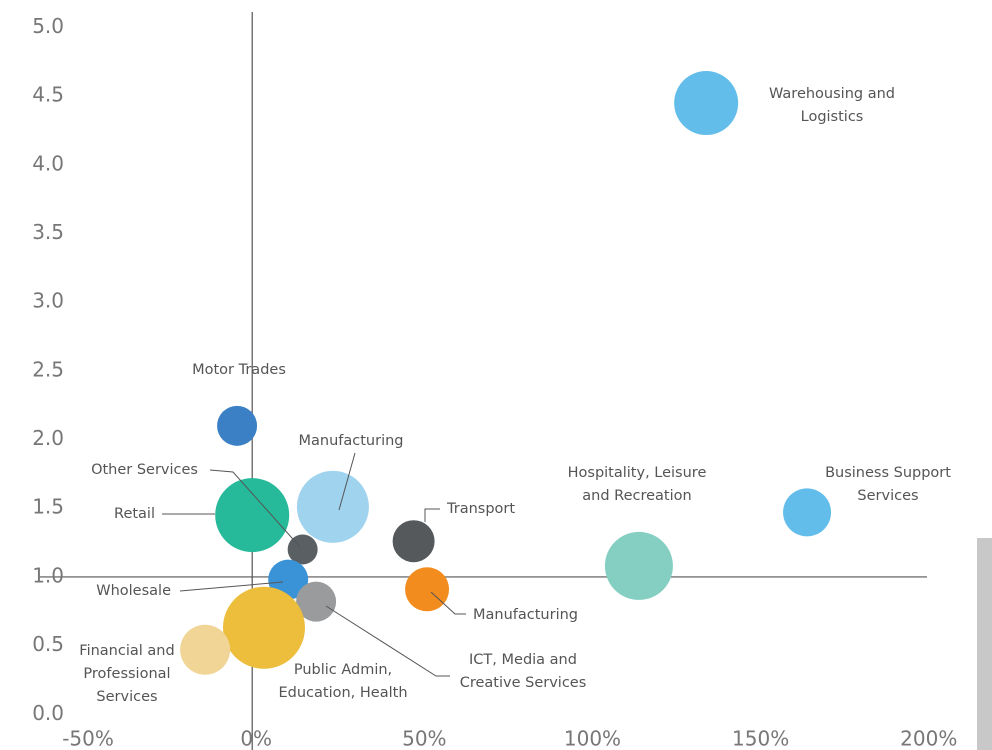 The width and height of the screenshot is (992, 750). I want to click on x-tick-label: 200%, so click(928, 738).